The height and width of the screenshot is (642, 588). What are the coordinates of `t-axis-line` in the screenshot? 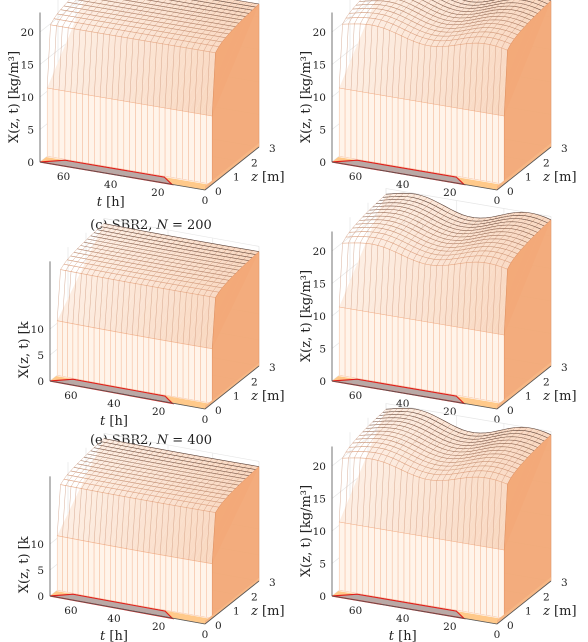 It's located at (414, 176).